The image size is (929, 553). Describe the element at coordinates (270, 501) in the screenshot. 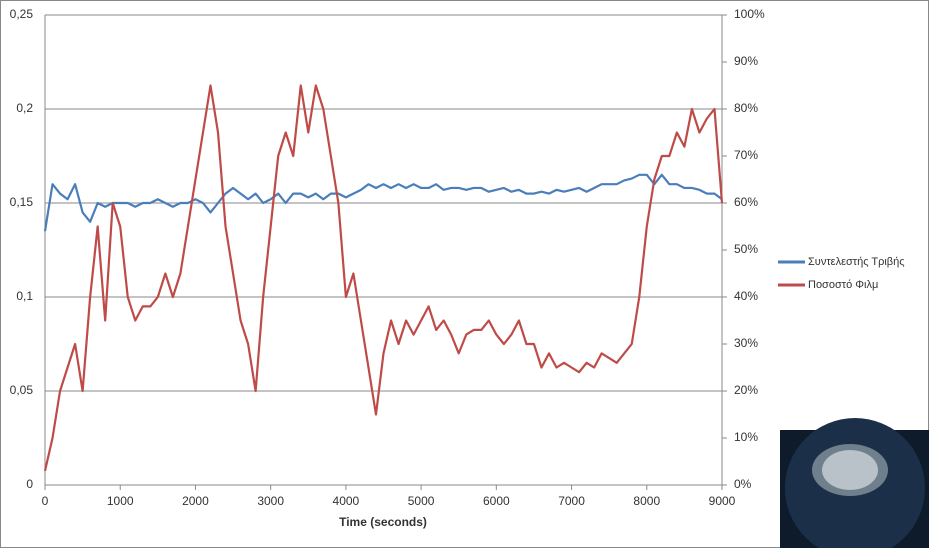

I see `x-tick-label: 3000` at that location.